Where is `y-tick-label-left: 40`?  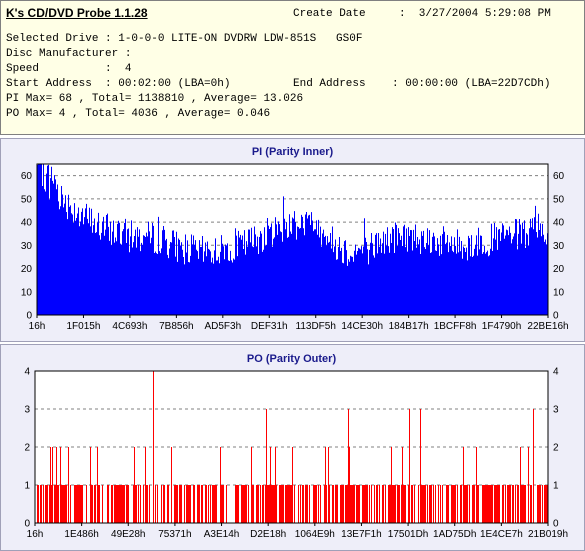
y-tick-label-left: 40 is located at coordinates (27, 223).